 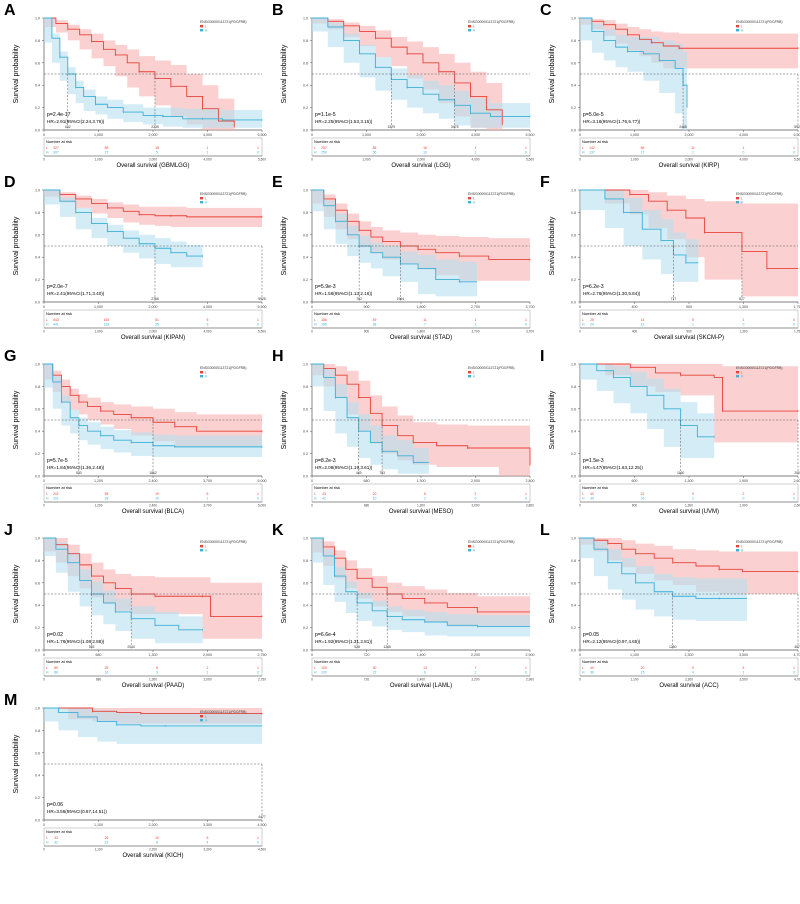 What do you see at coordinates (56, 843) in the screenshot?
I see `risk-count: 32` at bounding box center [56, 843].